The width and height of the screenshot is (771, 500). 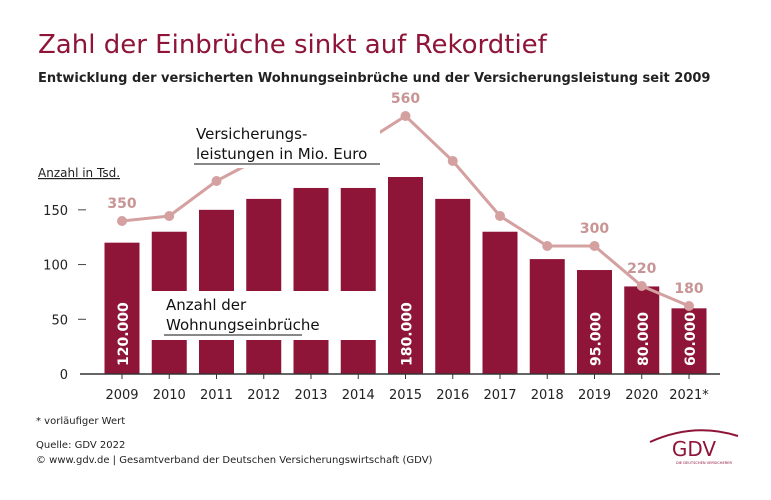 I want to click on y-axis-label: Anzahl in Tsd., so click(x=79, y=173).